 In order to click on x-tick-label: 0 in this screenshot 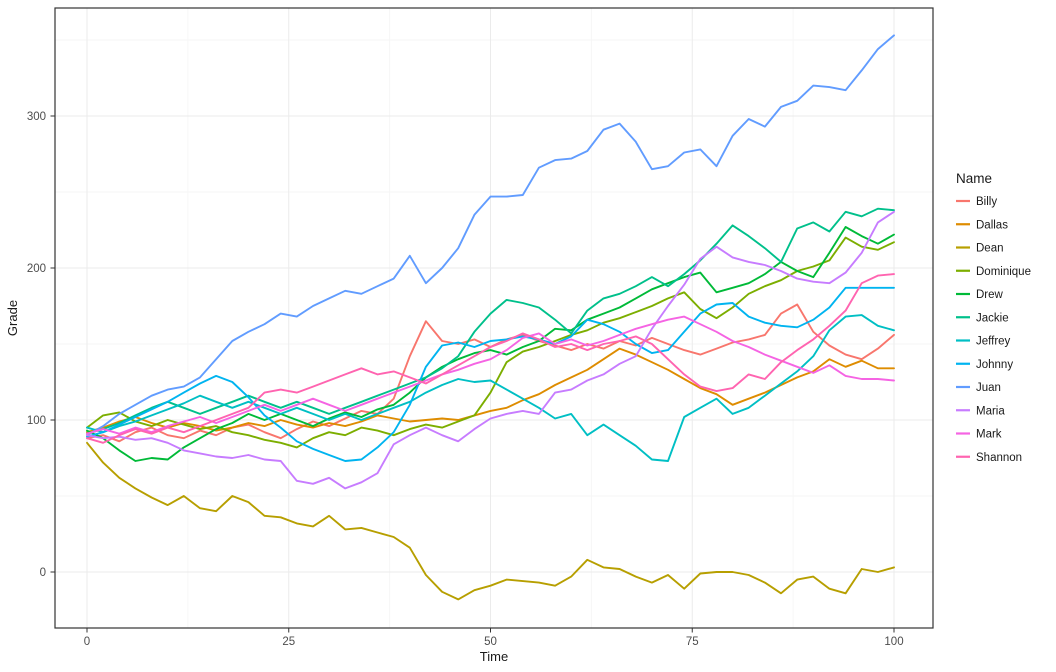, I will do `click(87, 642)`.